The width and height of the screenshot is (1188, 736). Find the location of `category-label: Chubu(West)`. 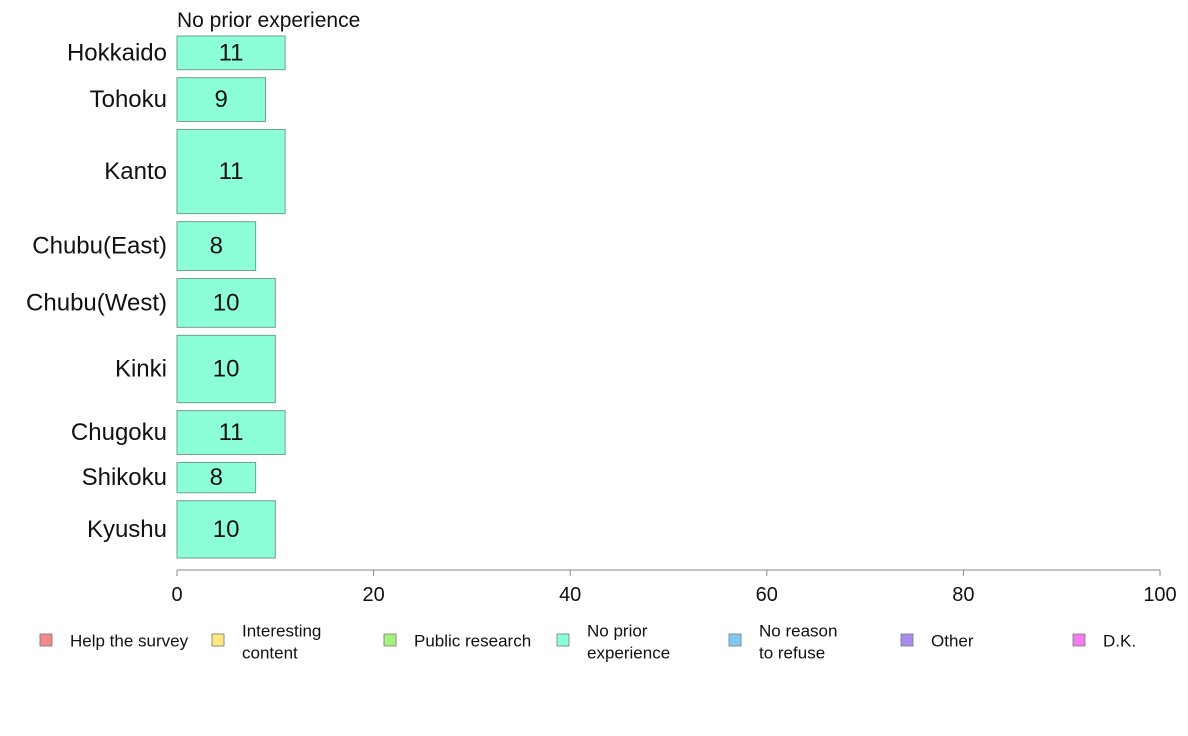

category-label: Chubu(West) is located at coordinates (96, 302).